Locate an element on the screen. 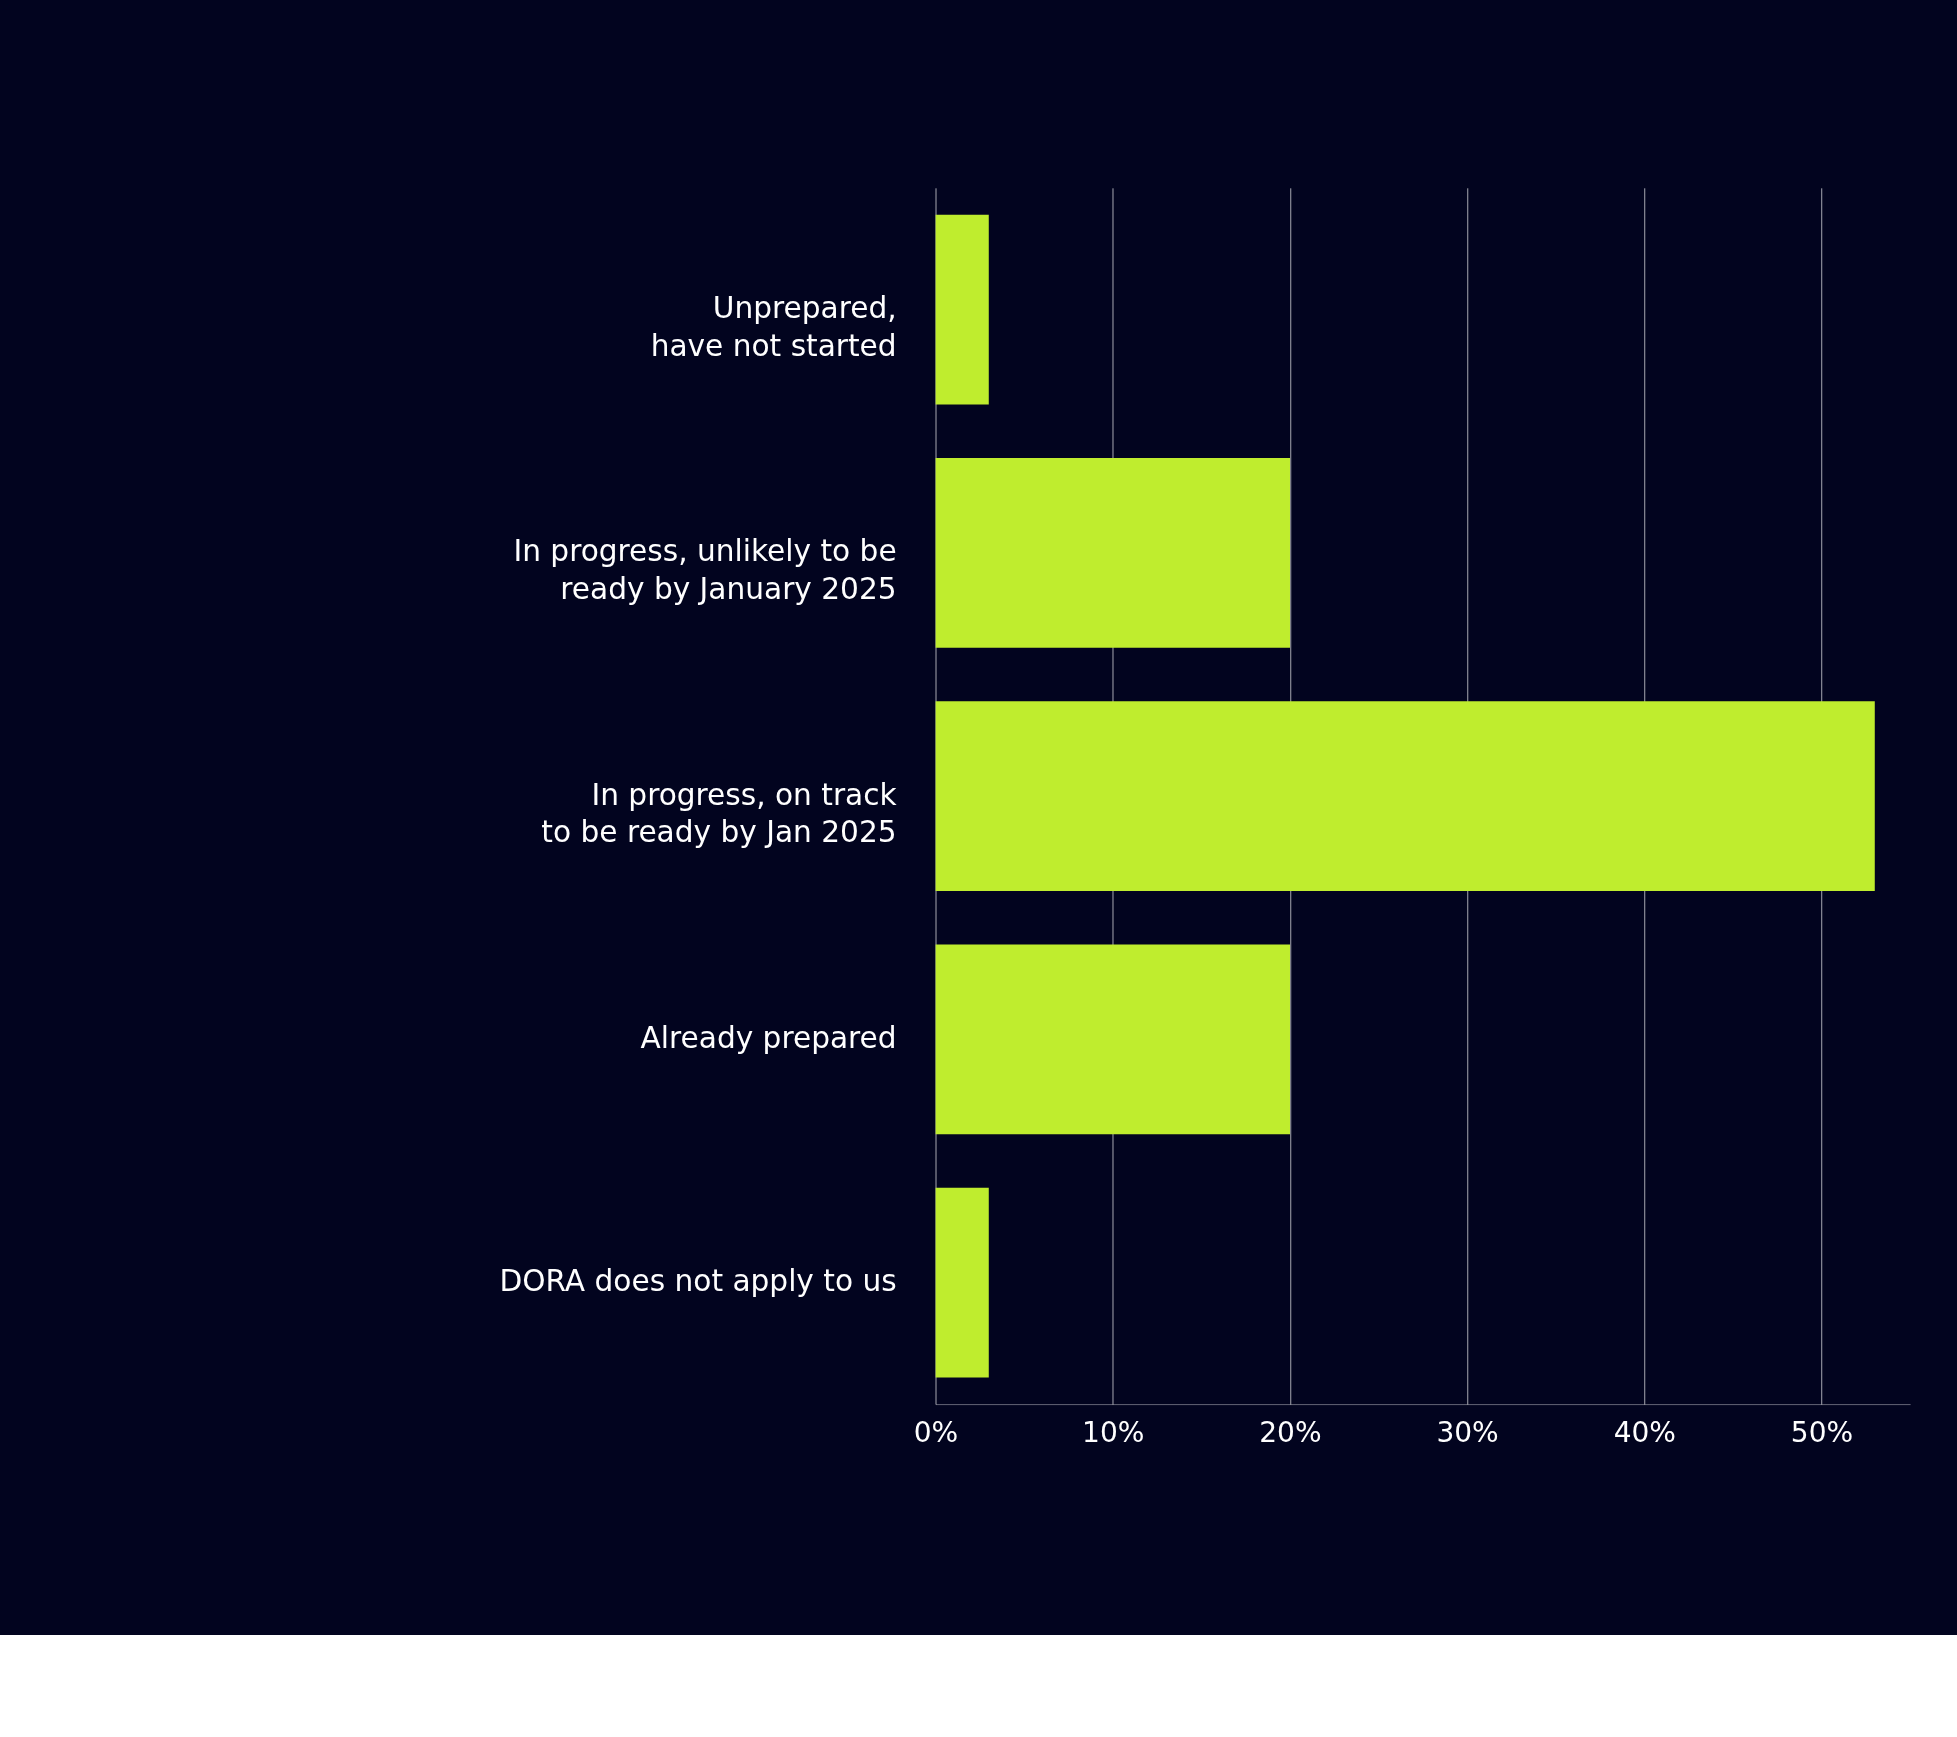  x-tick-label: 30% is located at coordinates (1467, 1433).